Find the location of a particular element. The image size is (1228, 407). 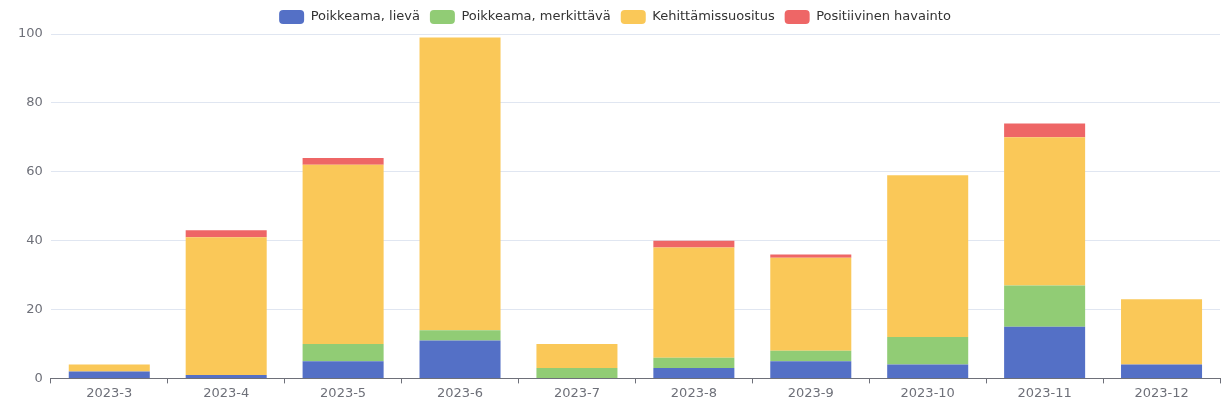

x-tick-label: 2023-5 is located at coordinates (343, 392).